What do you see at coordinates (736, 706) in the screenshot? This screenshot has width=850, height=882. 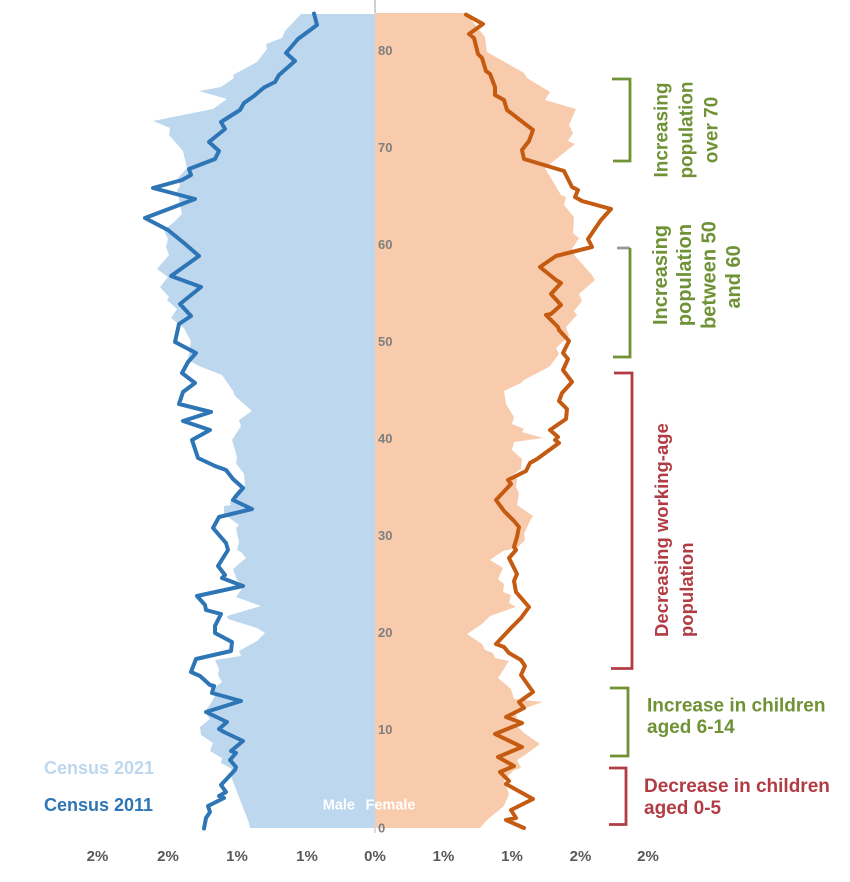 I see `svg-text: Increase in children` at bounding box center [736, 706].